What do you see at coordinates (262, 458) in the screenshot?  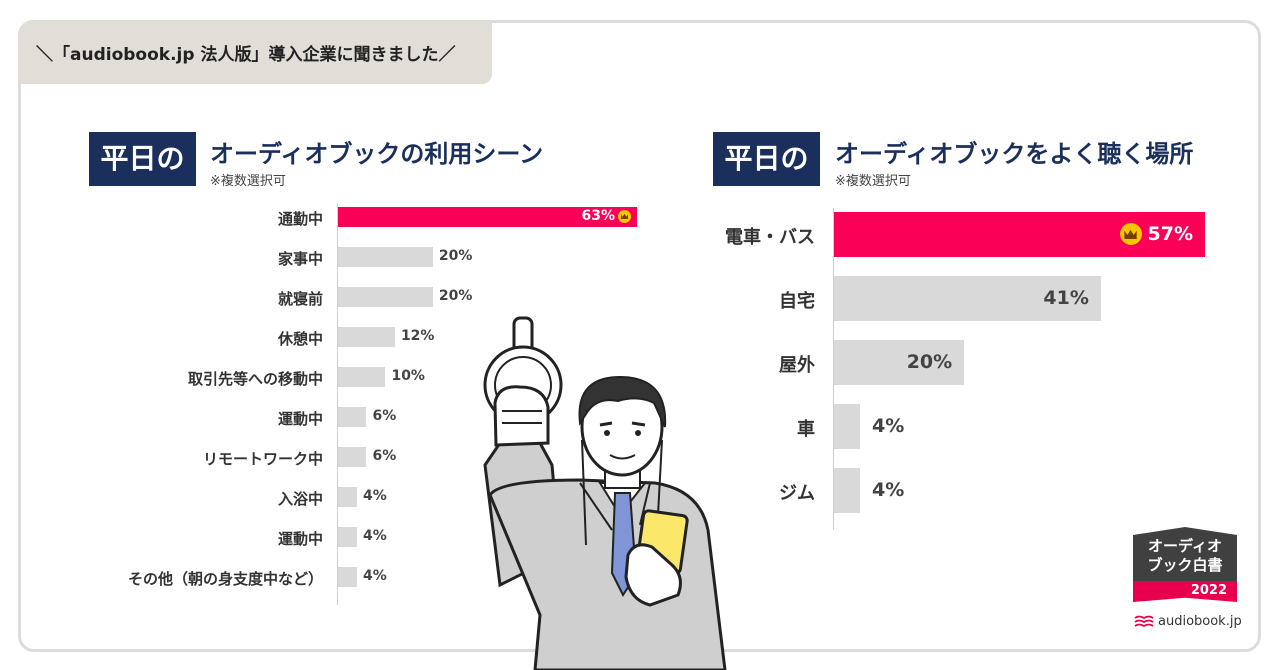 I see `category-label: リモートワーク中` at bounding box center [262, 458].